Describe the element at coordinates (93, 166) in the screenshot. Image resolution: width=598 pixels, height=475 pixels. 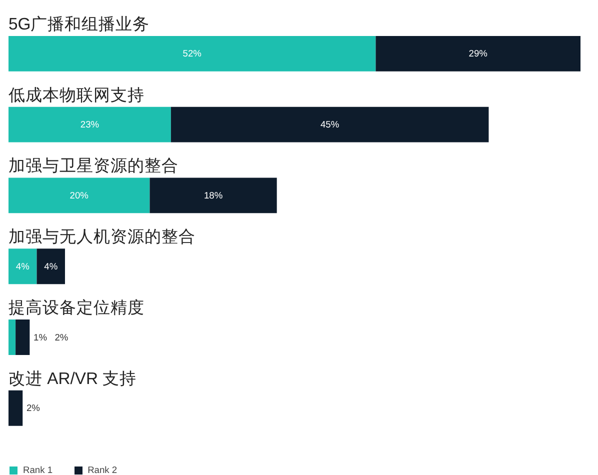
I see `y-tick-label: 加强与卫星资源的整合` at that location.